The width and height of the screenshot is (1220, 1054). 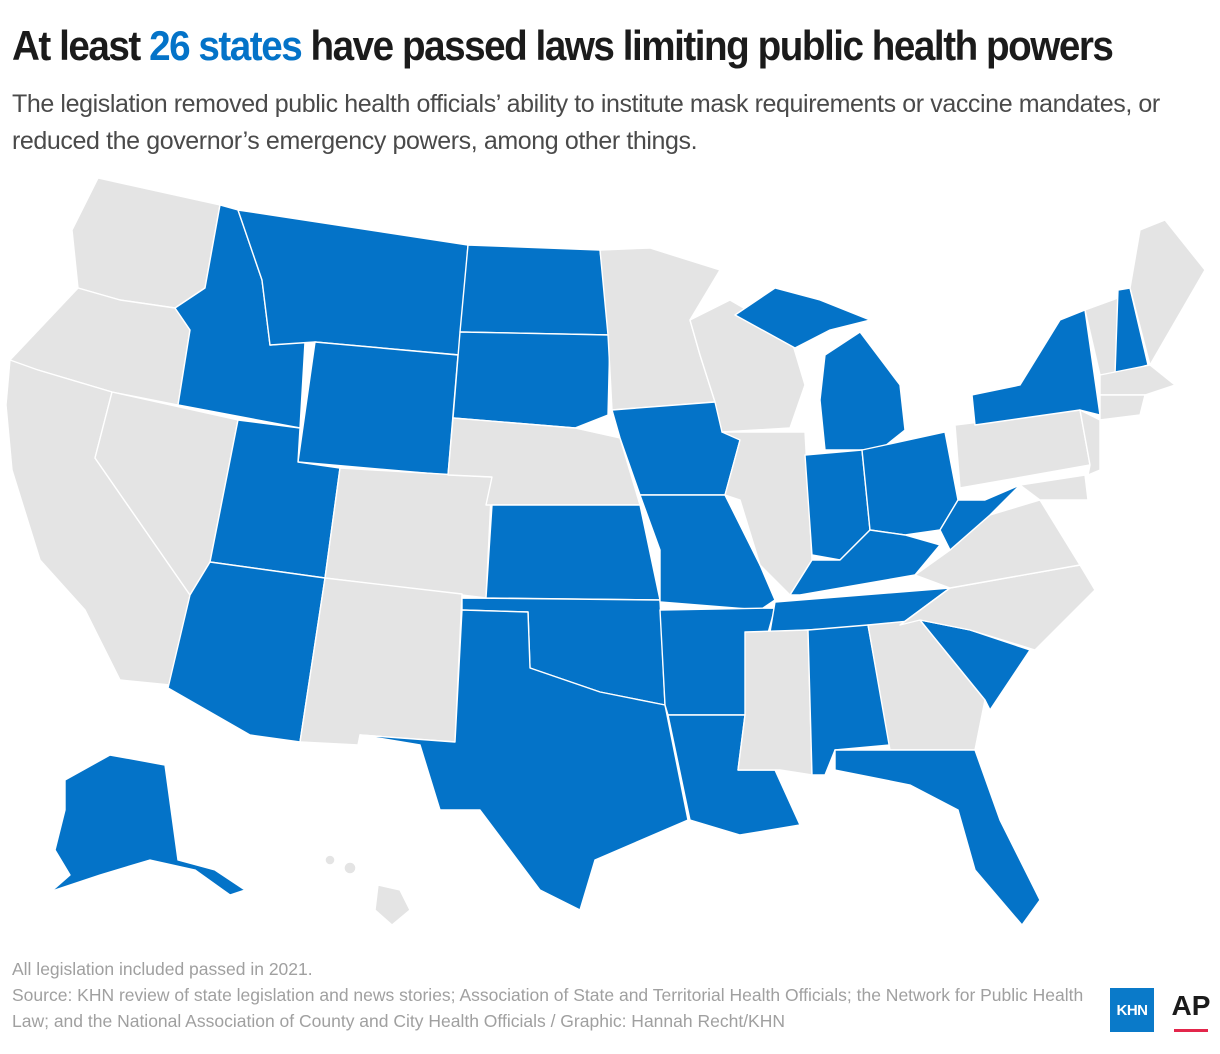 I want to click on state-mississippi, so click(x=775, y=702).